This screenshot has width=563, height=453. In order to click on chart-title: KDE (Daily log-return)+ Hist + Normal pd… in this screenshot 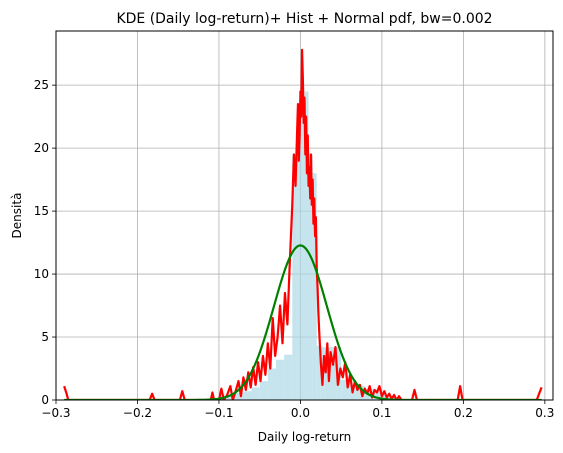, I will do `click(304, 19)`.